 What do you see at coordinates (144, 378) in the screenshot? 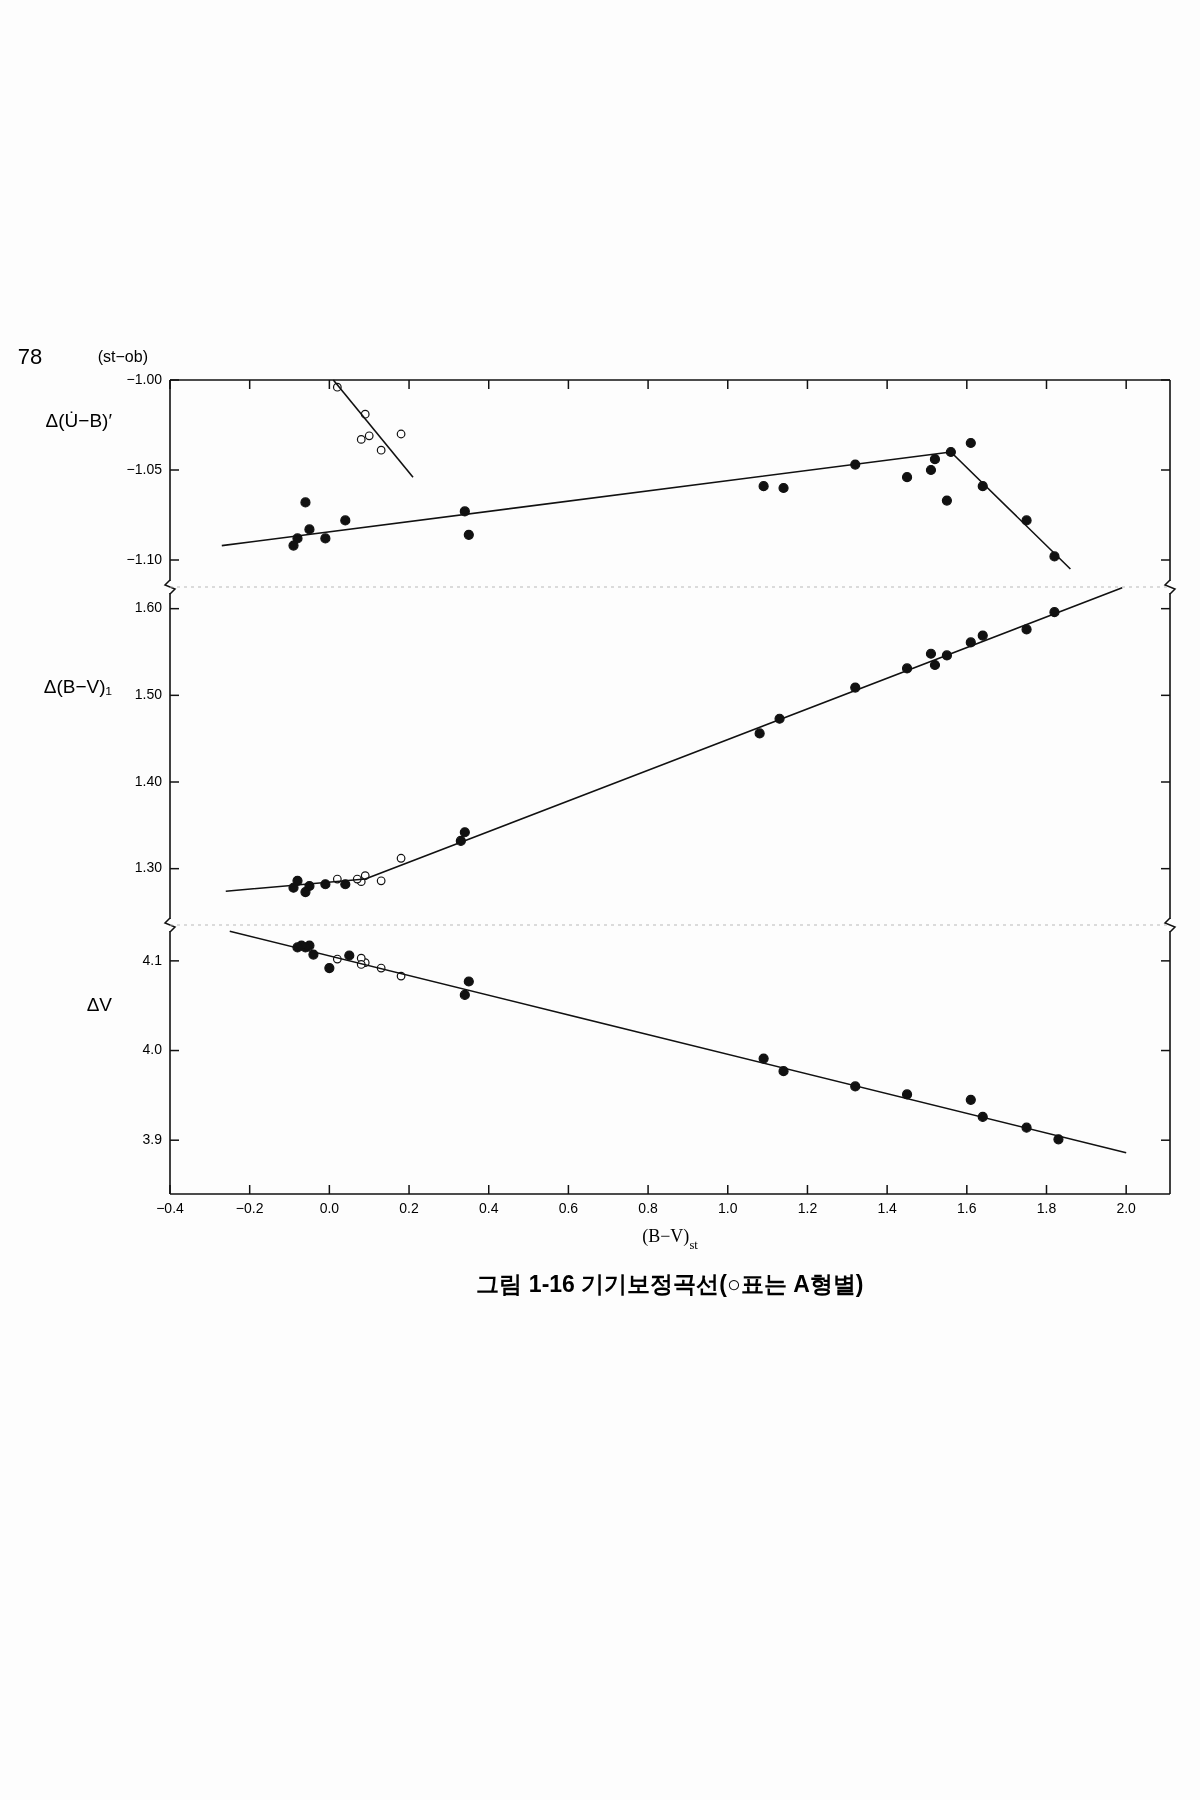
I see `y-tick-label: −1.00` at bounding box center [144, 378].